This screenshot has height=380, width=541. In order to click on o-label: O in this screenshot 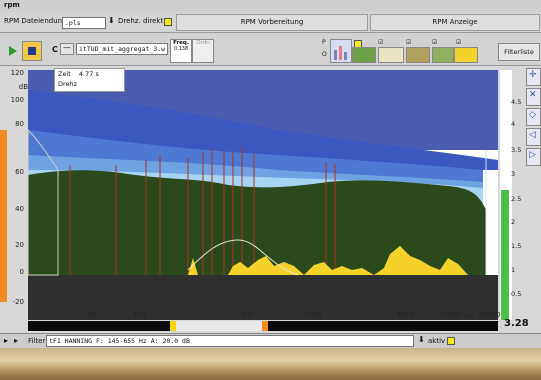, I will do `click(324, 54)`.